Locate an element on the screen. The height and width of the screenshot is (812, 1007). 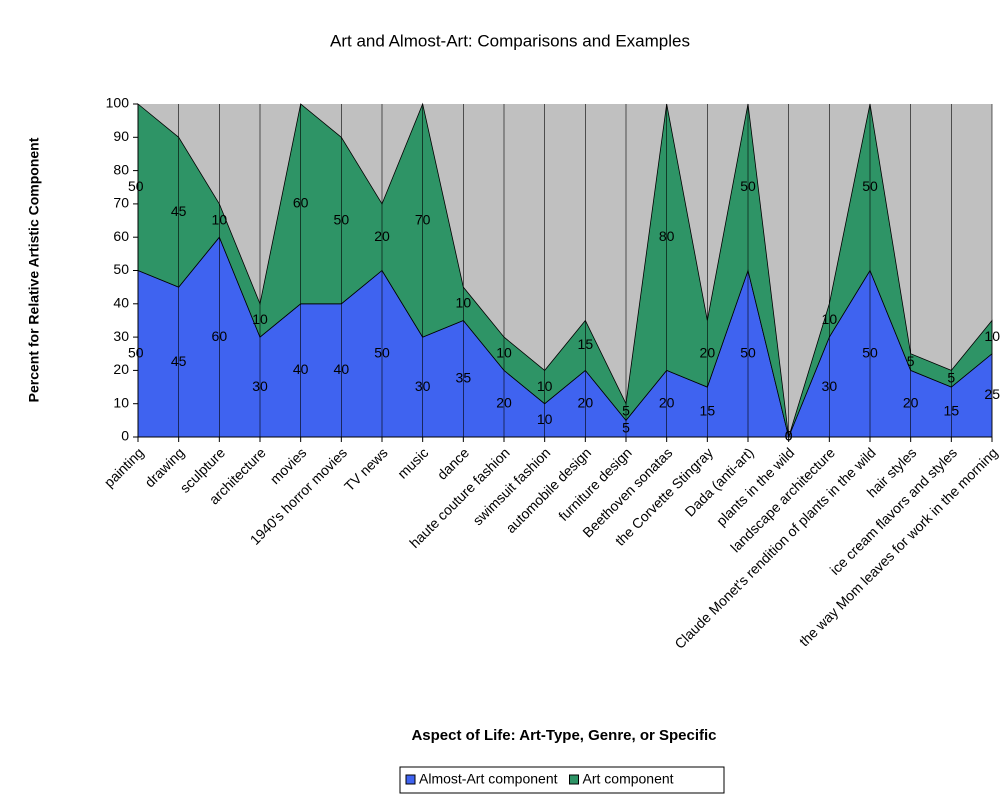
legend-box is located at coordinates (562, 780).